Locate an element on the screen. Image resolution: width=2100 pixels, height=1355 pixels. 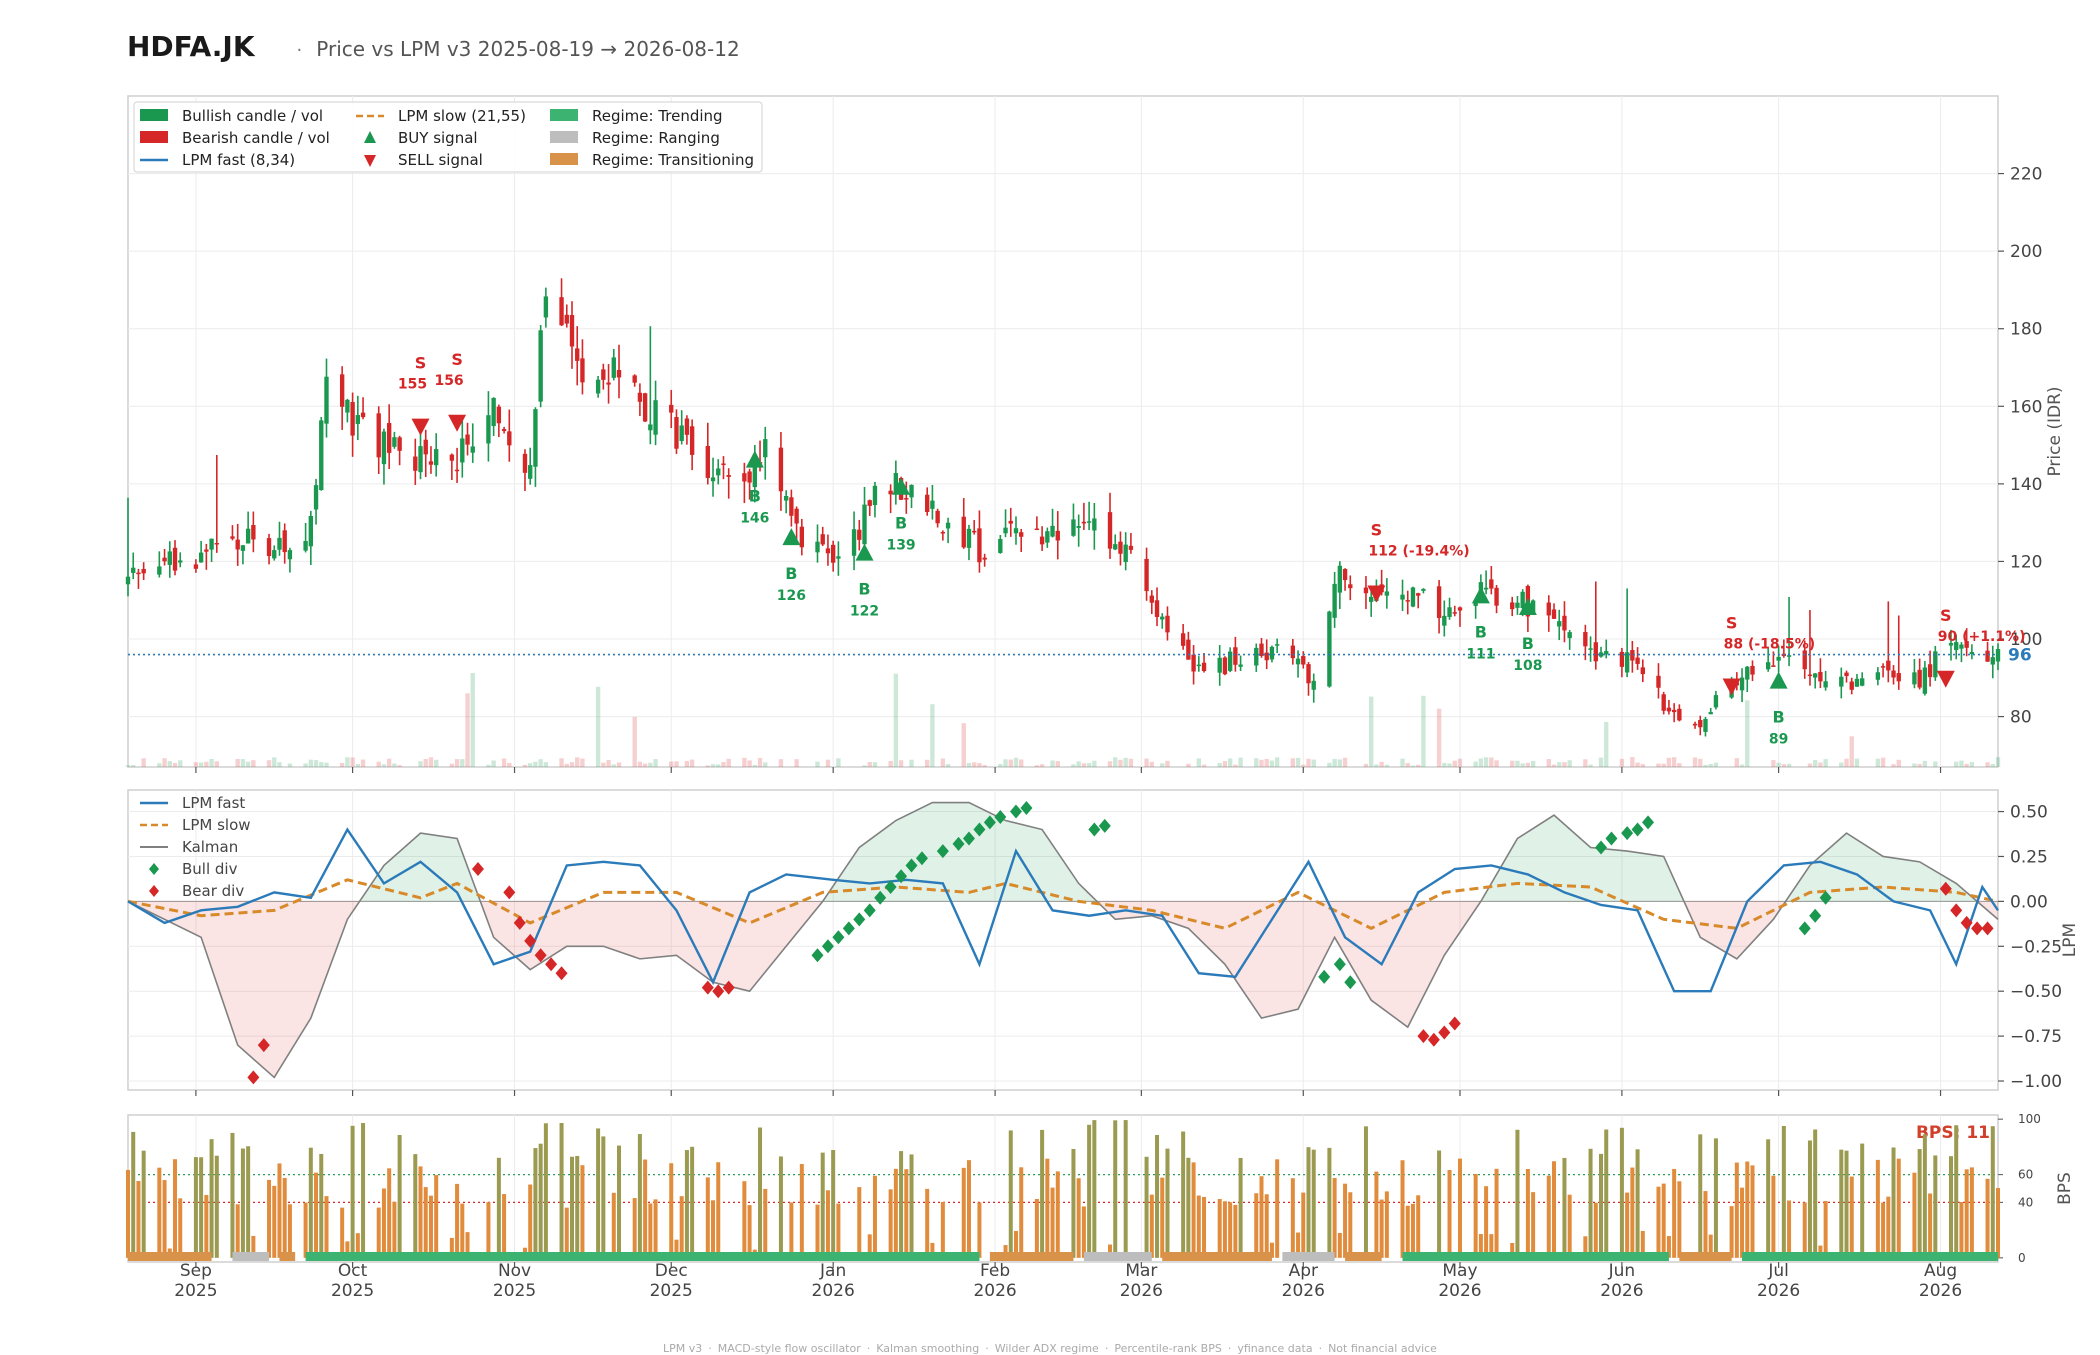
x-tick-month: Jun is located at coordinates (1622, 1271).